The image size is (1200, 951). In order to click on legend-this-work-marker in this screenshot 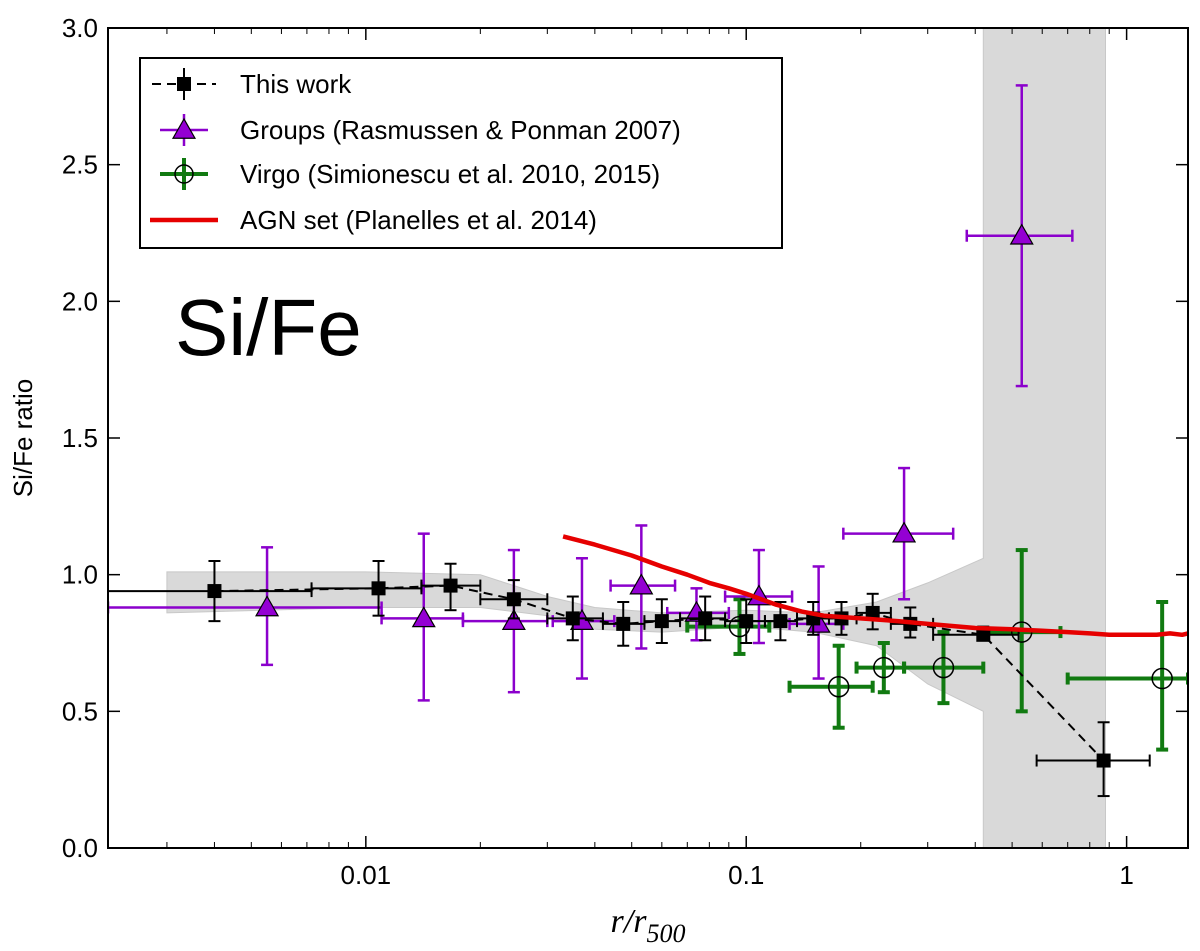, I will do `click(184, 84)`.